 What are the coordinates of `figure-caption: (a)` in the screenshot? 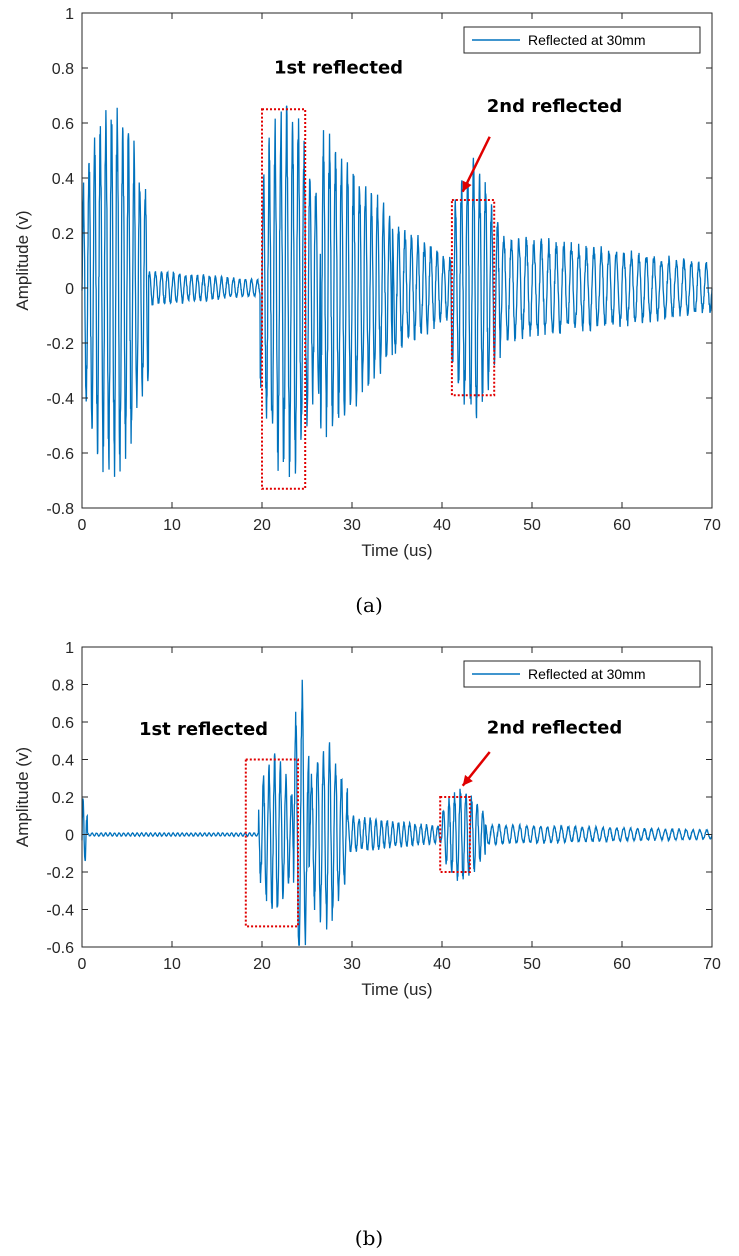 It's located at (369, 605).